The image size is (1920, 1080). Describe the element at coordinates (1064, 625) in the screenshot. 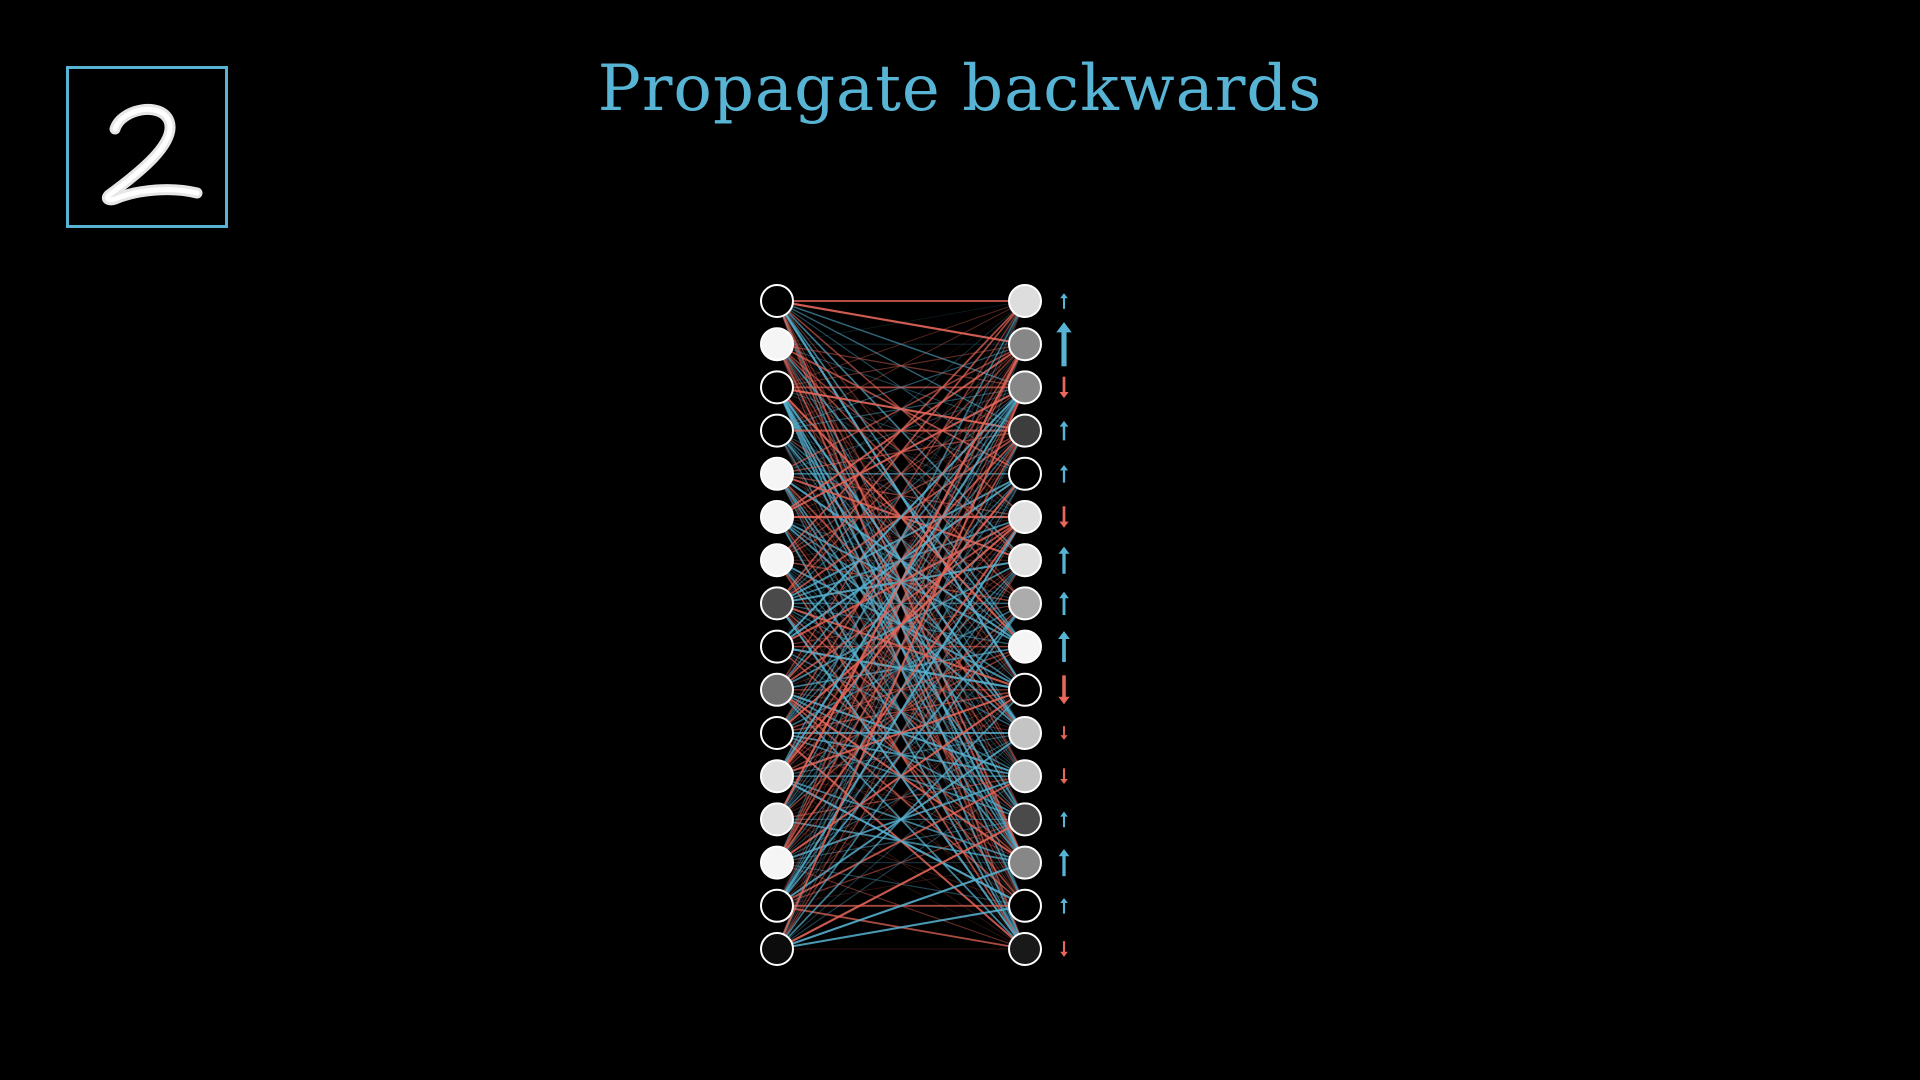

I see `nudge-arrows` at that location.